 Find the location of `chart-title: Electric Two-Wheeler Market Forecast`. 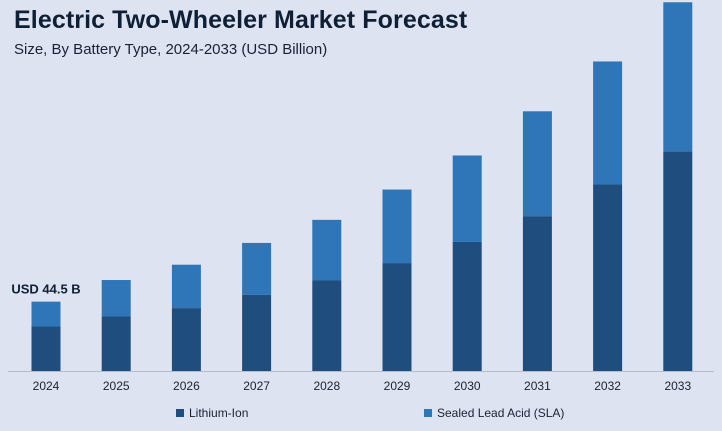

chart-title: Electric Two-Wheeler Market Forecast is located at coordinates (241, 20).